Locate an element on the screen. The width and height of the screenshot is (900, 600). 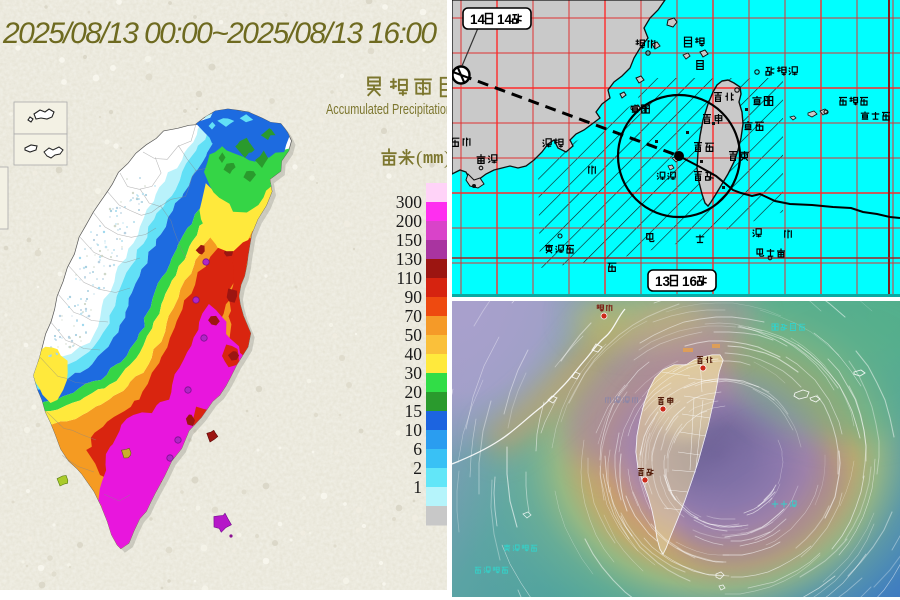
svg-text: 16 is located at coordinates (690, 281).